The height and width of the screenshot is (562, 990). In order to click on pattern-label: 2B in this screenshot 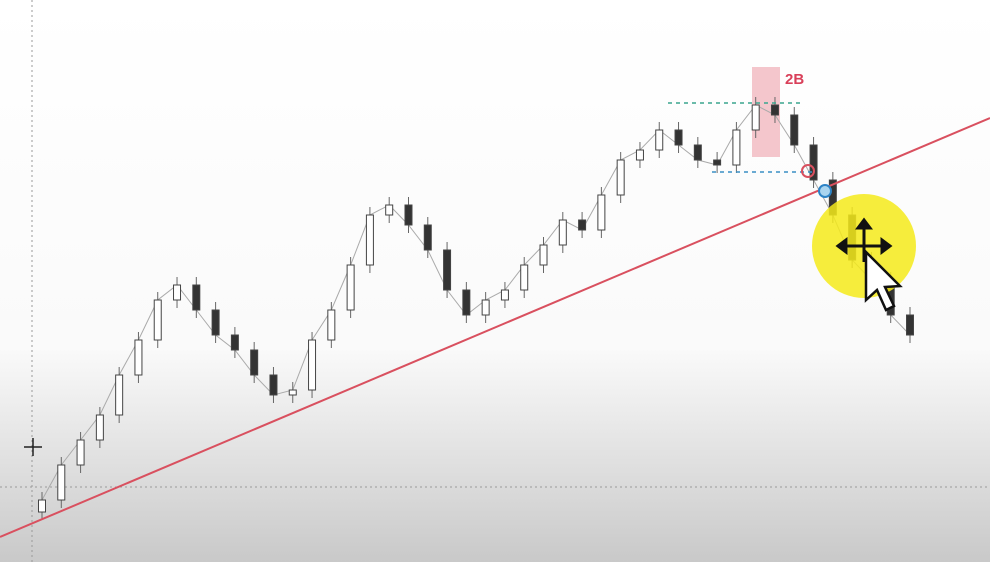, I will do `click(794, 79)`.